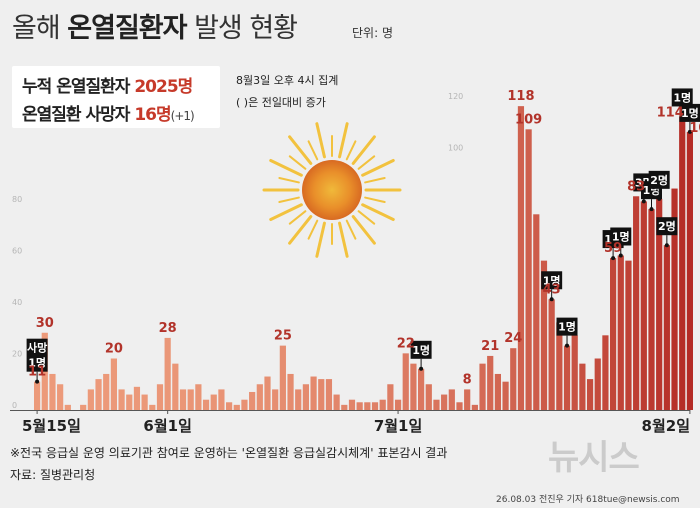 The image size is (700, 508). I want to click on summary-row-deaths: 온열질환 사망자 16명(+1), so click(108, 112).